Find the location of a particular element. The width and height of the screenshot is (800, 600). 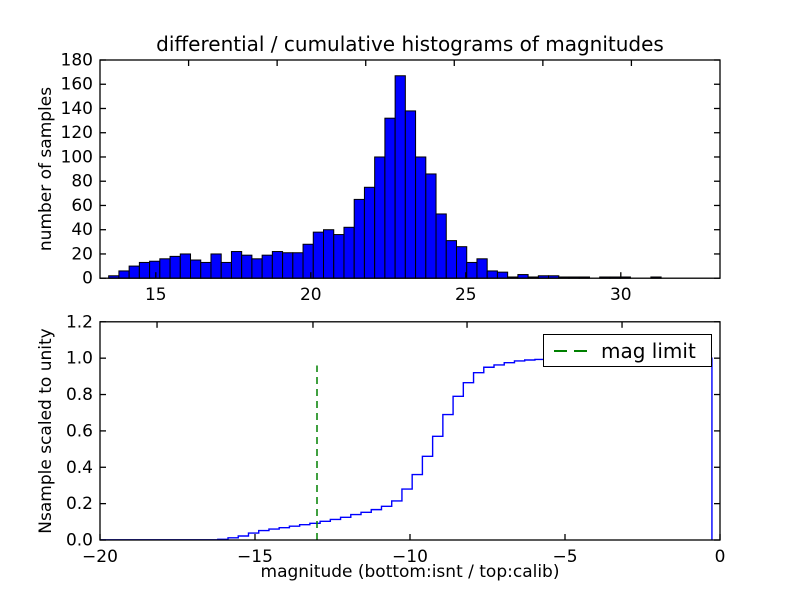

x-tick-label: 30 is located at coordinates (621, 295).